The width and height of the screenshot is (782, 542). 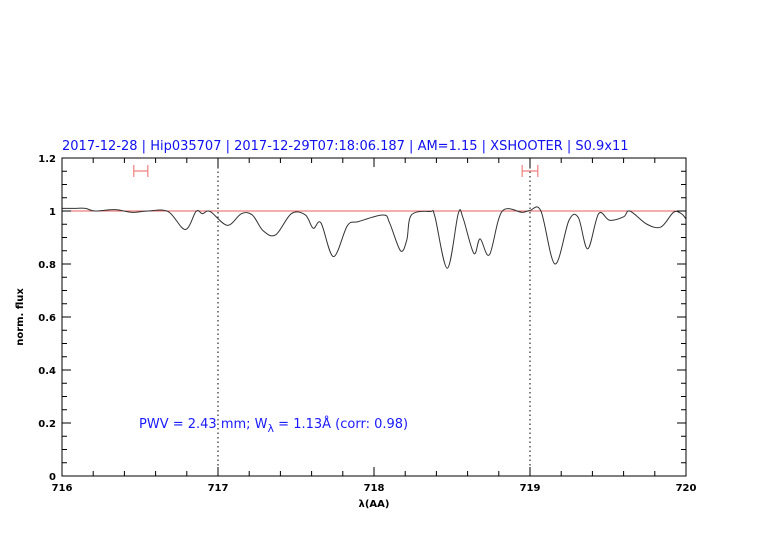 I want to click on y-tick-label: 1.2, so click(x=47, y=159).